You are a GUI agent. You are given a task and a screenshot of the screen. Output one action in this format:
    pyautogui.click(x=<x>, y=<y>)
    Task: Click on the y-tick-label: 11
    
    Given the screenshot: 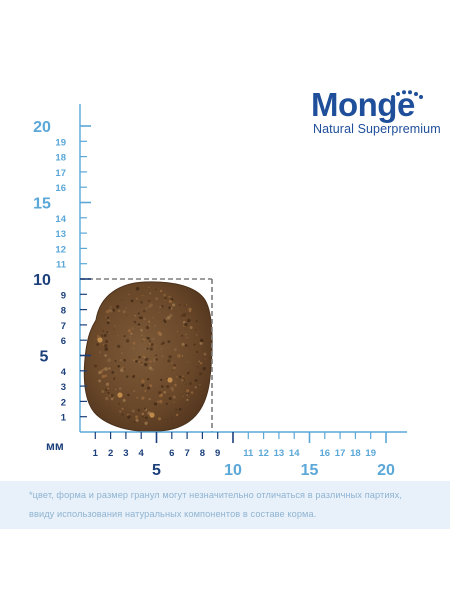 What is the action you would take?
    pyautogui.click(x=61, y=265)
    